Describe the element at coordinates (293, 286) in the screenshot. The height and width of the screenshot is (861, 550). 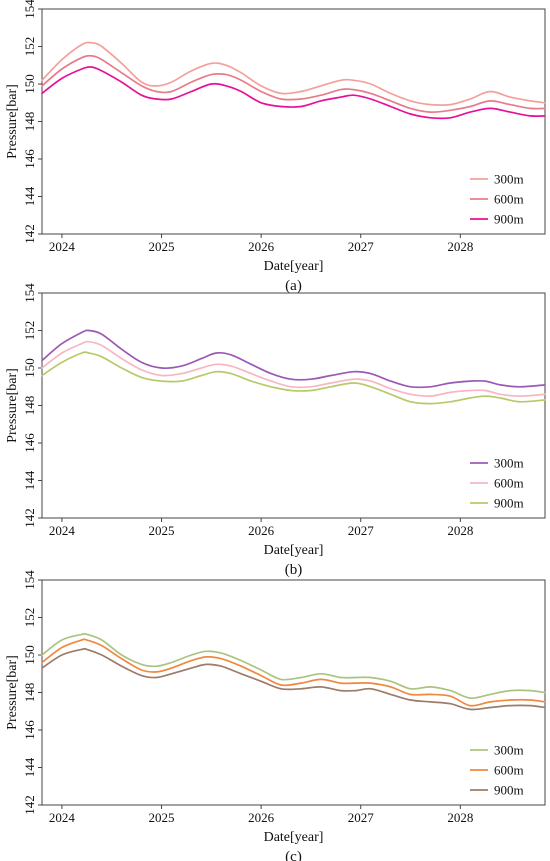
I see `panel-caption: (a)` at that location.